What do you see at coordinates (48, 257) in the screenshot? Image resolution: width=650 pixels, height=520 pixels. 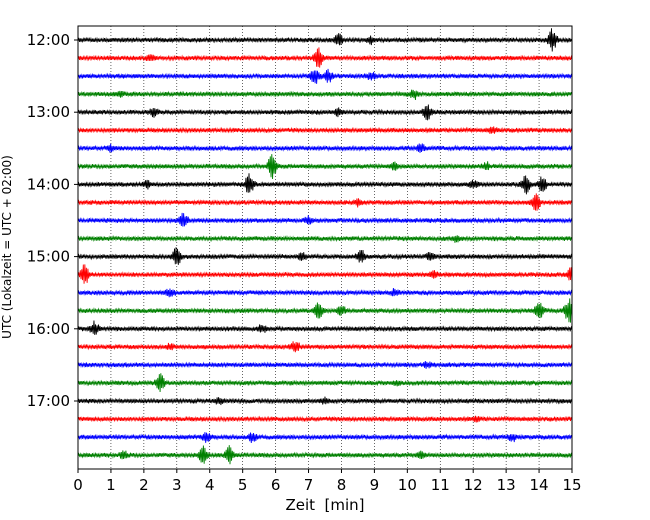 I see `y-tick-label: 15:00` at bounding box center [48, 257].